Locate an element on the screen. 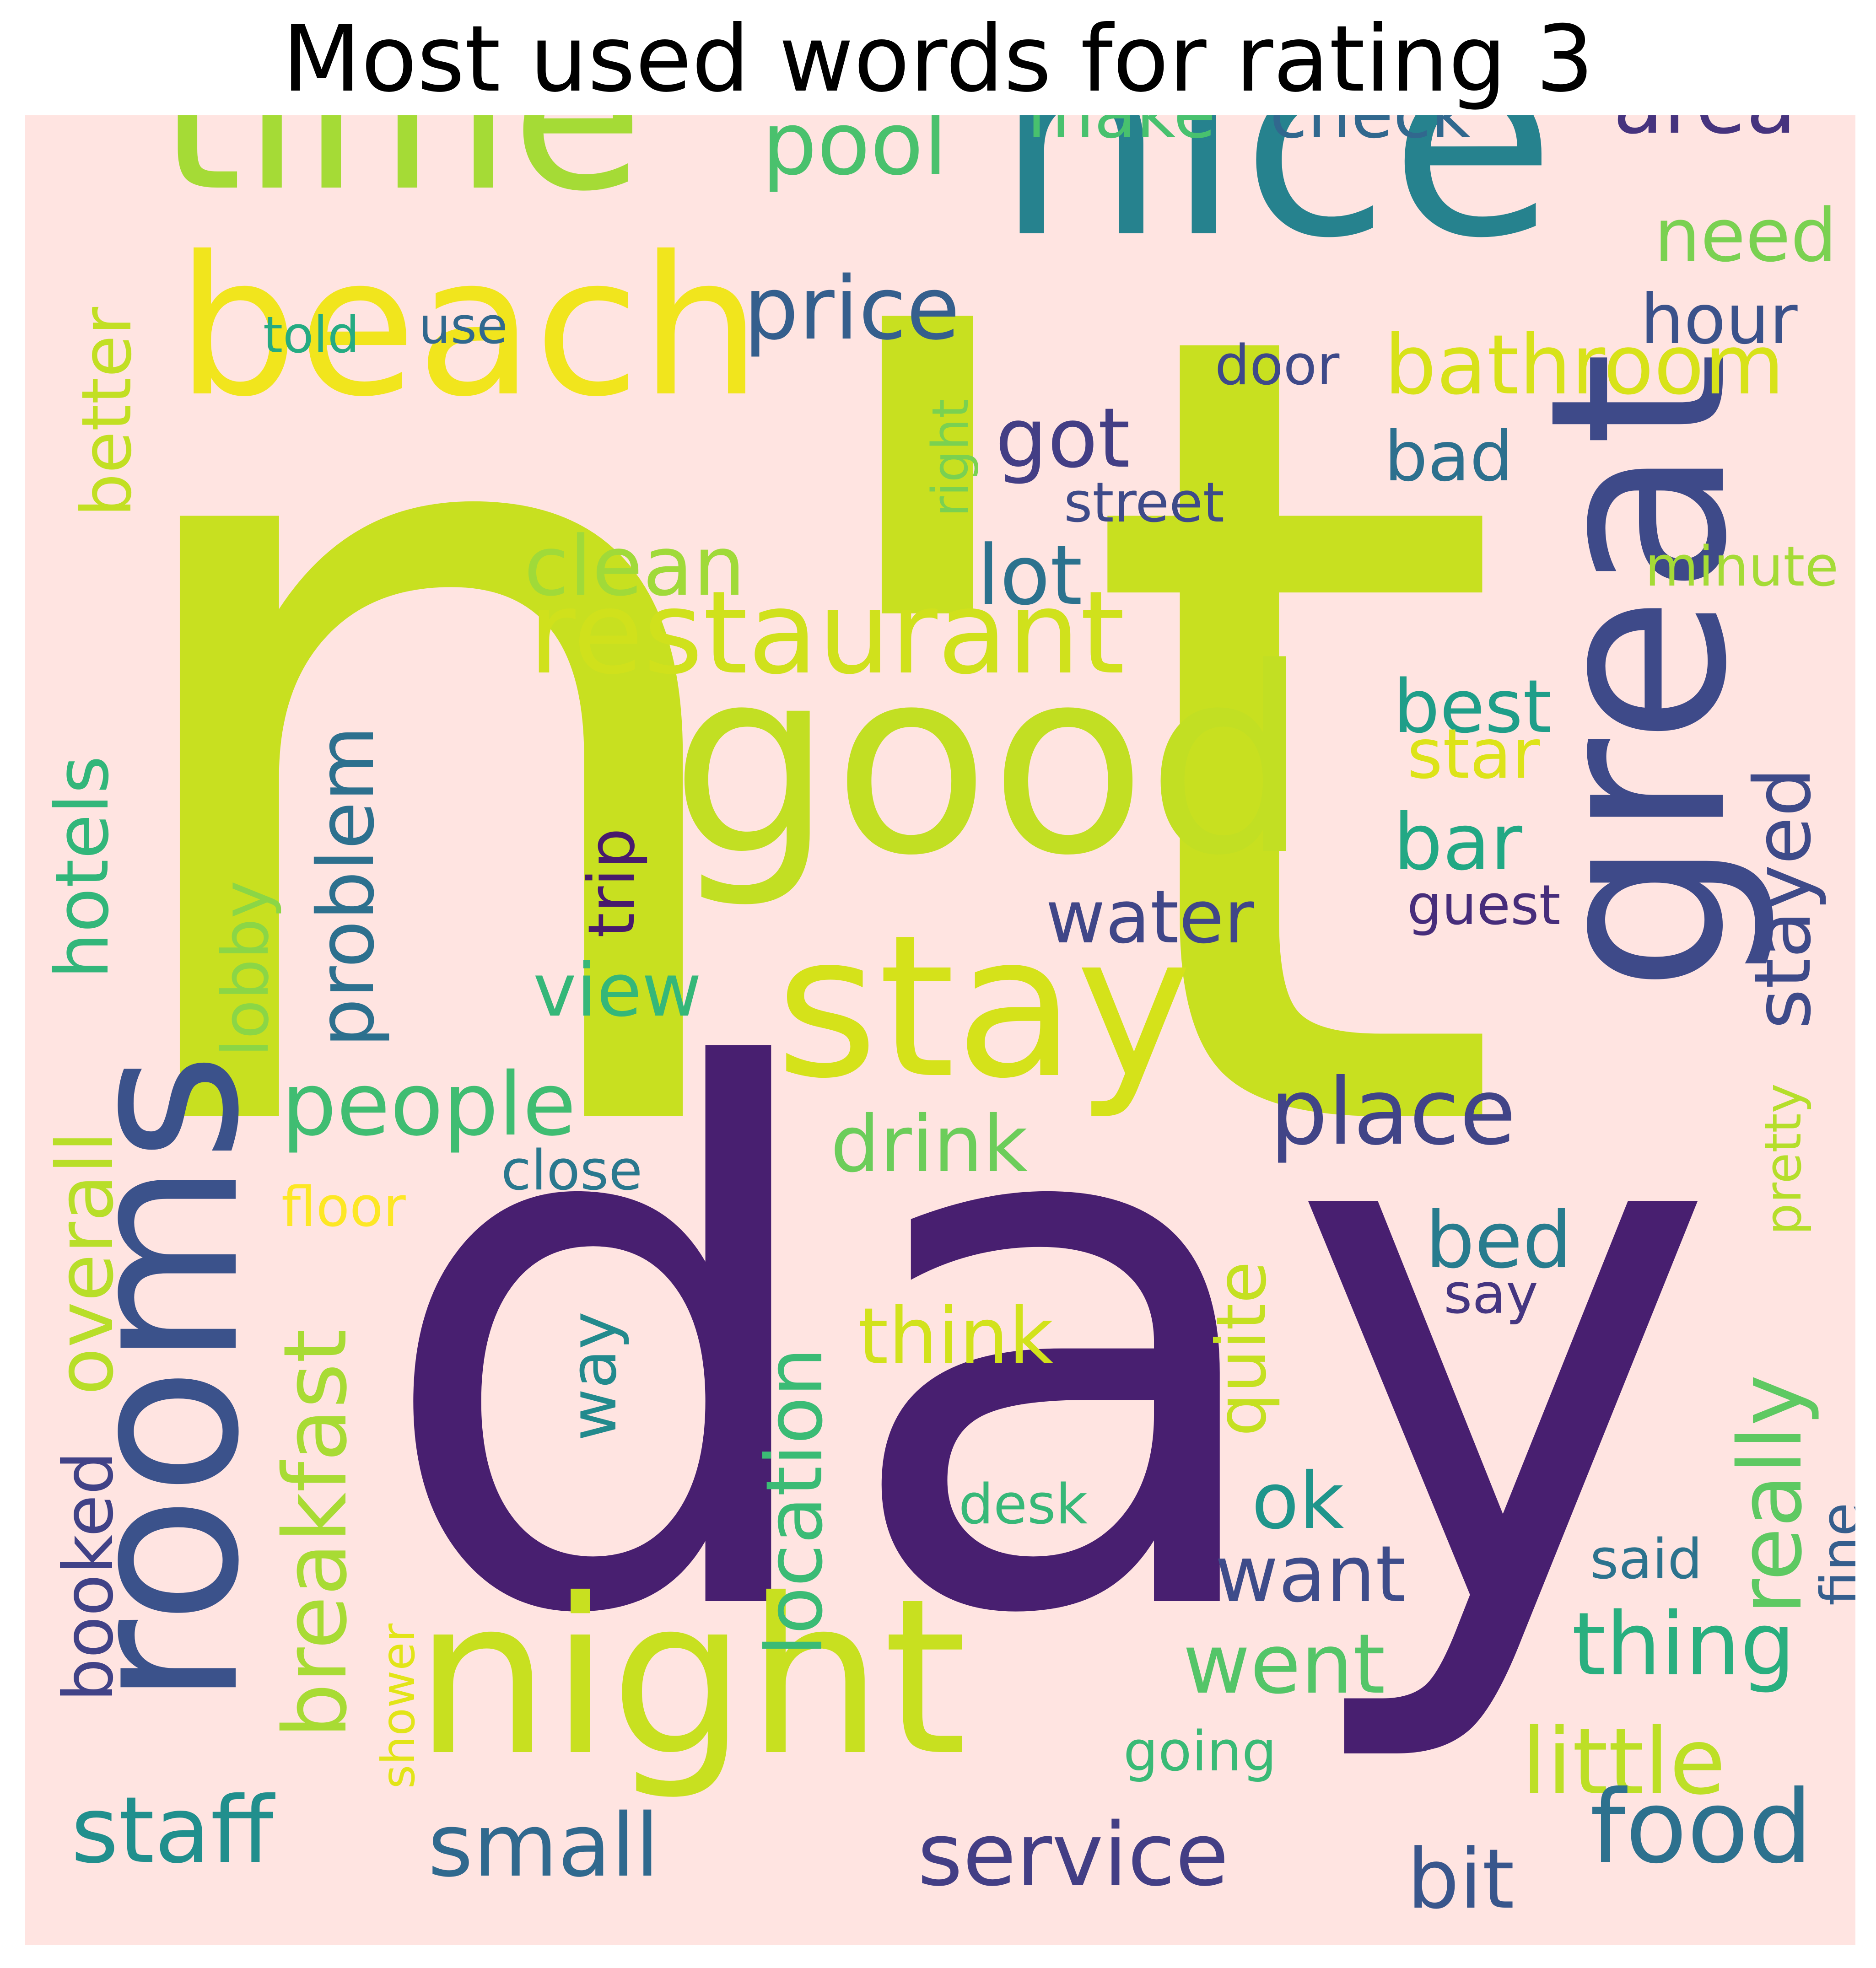 The image size is (1876, 1968). word-bathroom: bathroom is located at coordinates (1584, 365).